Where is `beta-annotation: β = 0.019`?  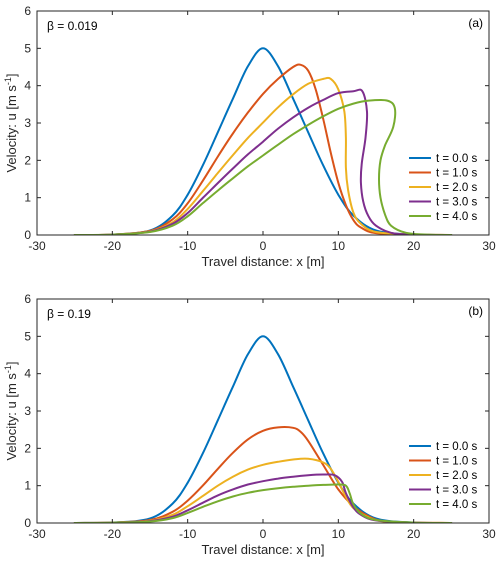 beta-annotation: β = 0.019 is located at coordinates (72, 26).